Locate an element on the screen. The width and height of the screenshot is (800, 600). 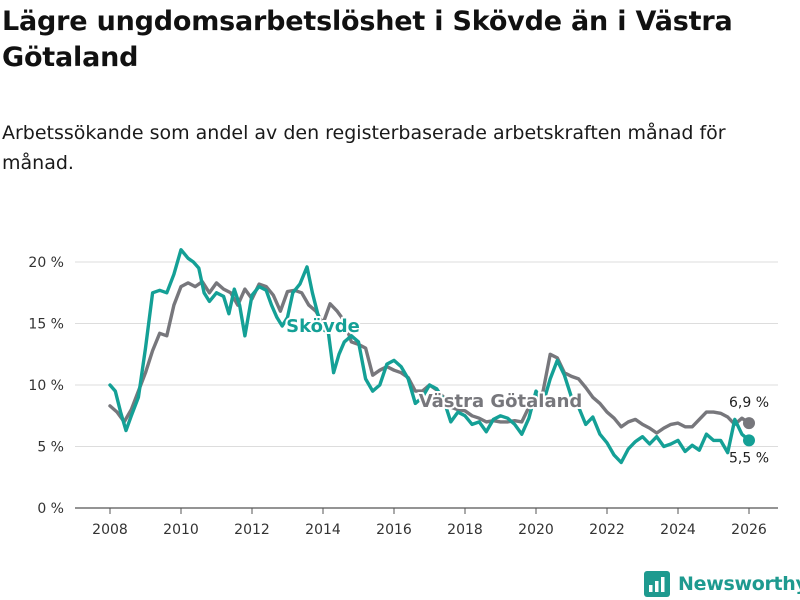
newsworthy-logo-icon is located at coordinates (657, 584).